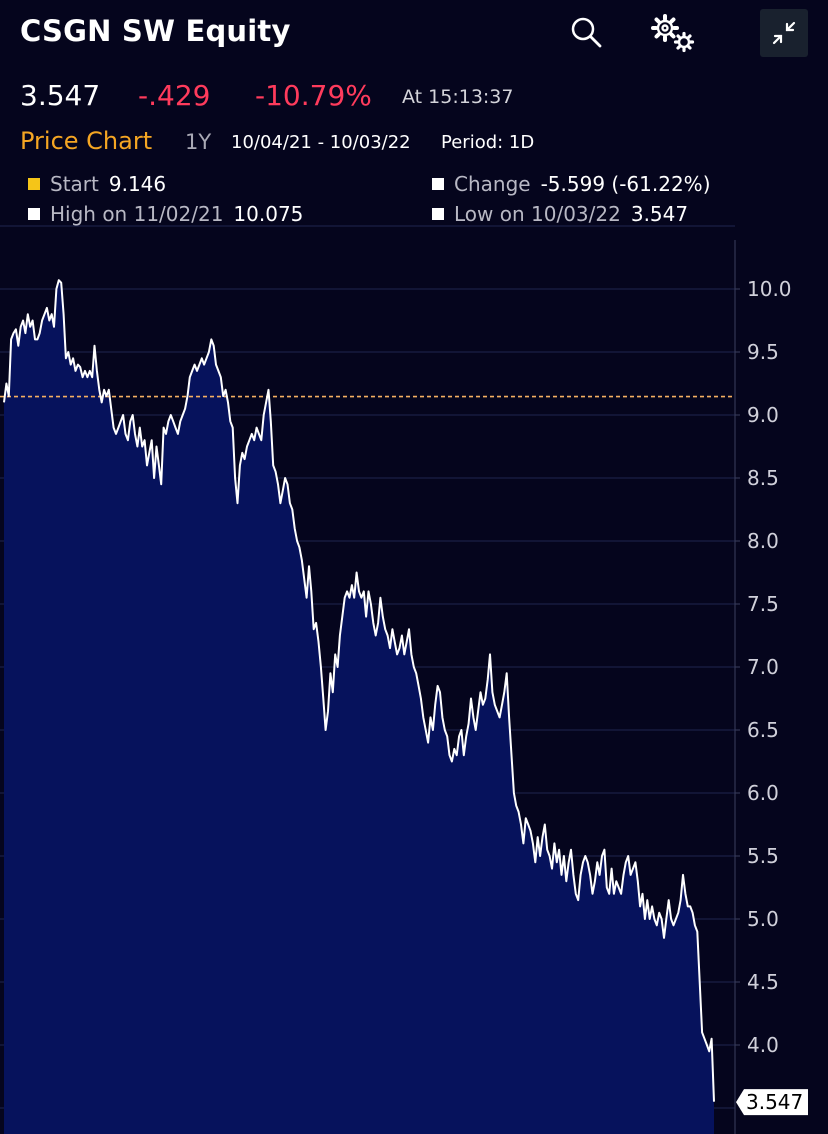  What do you see at coordinates (438, 214) in the screenshot?
I see `low-marker` at bounding box center [438, 214].